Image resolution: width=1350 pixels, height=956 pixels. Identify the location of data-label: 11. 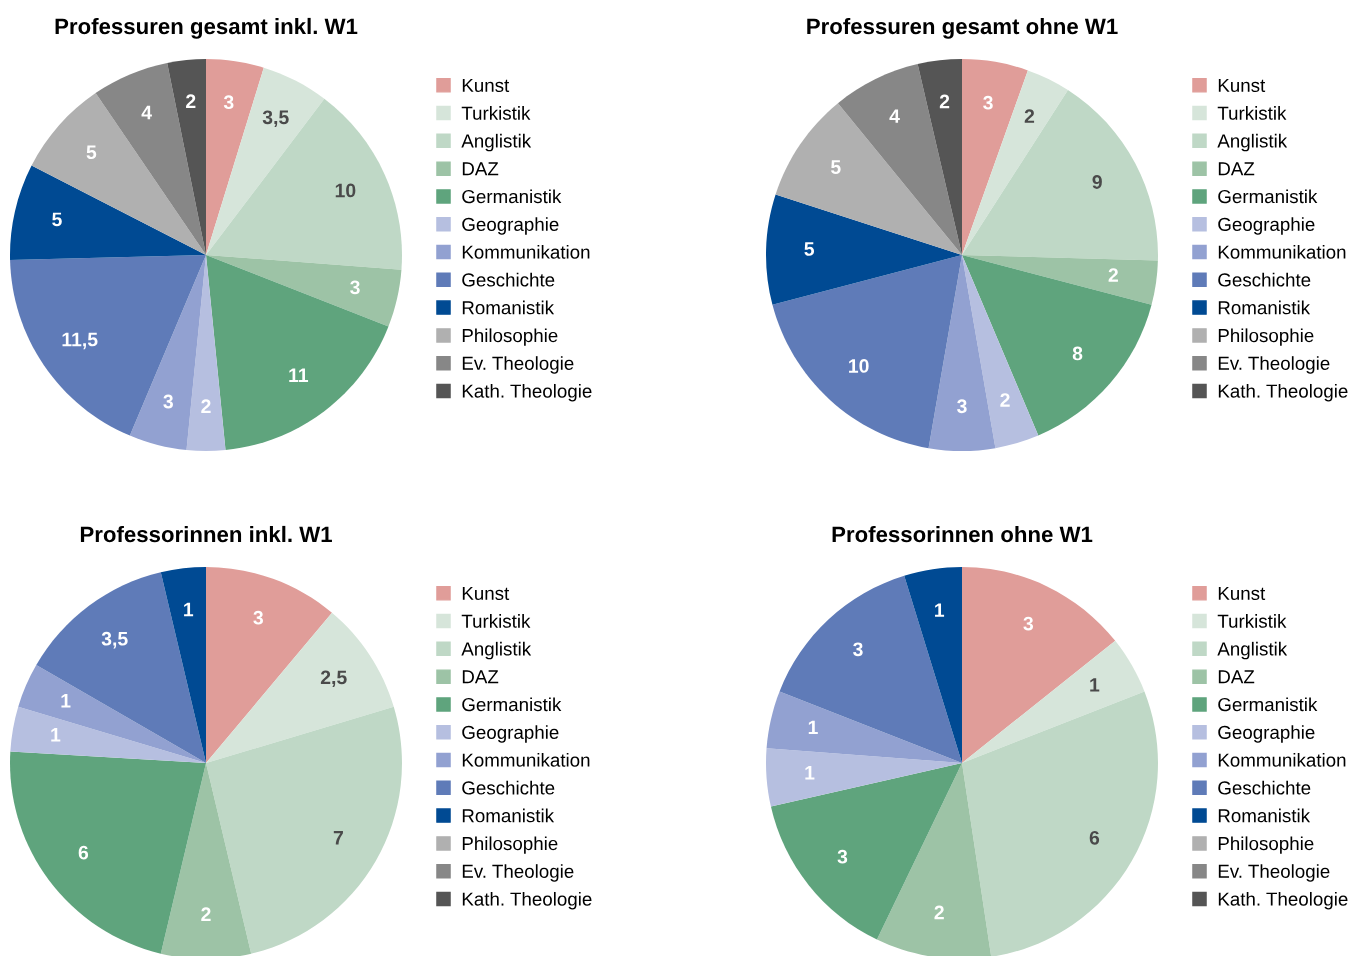
(299, 375).